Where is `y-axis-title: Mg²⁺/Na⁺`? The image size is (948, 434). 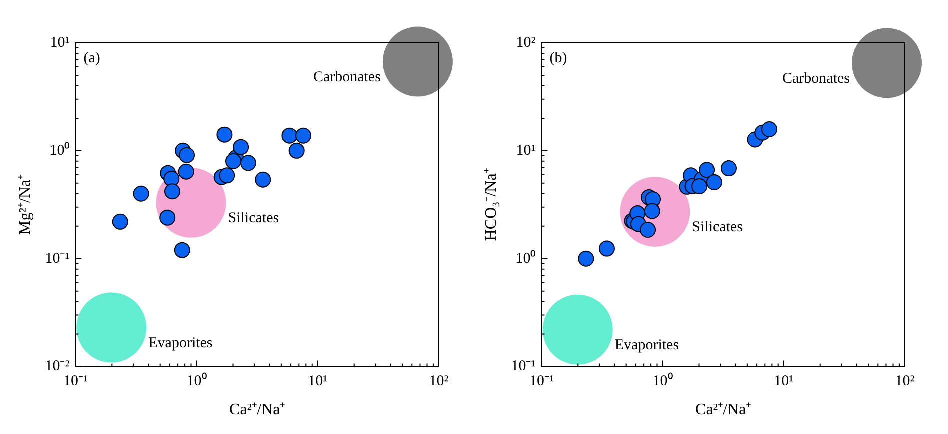 y-axis-title: Mg²⁺/Na⁺ is located at coordinates (25, 204).